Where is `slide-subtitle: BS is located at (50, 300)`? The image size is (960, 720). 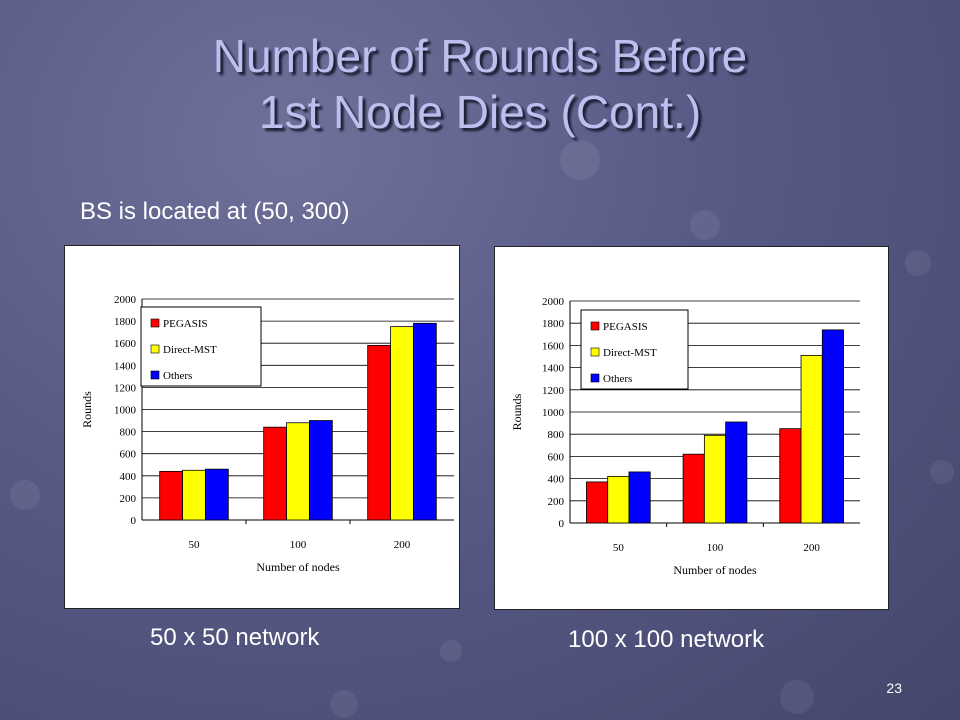
slide-subtitle: BS is located at (50, 300) is located at coordinates (215, 211).